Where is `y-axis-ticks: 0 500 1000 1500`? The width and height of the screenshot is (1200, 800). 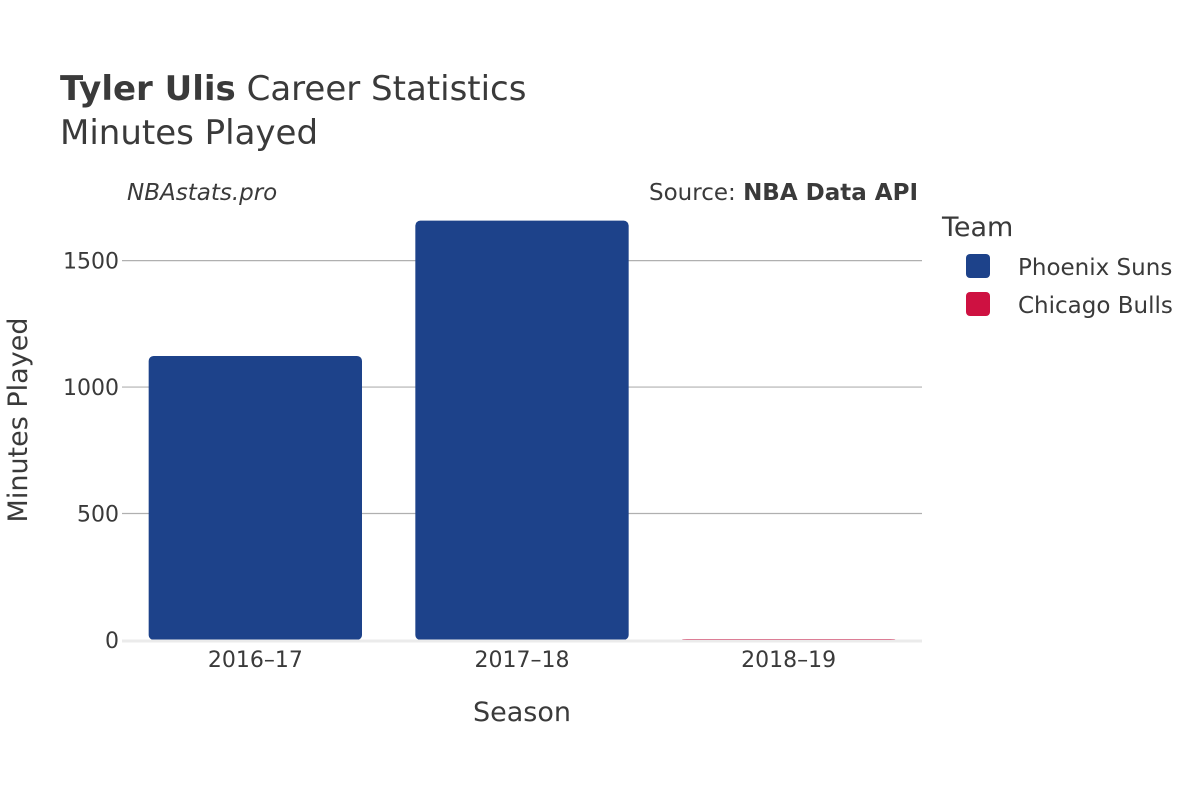
y-axis-ticks: 0 500 1000 1500 is located at coordinates (91, 452).